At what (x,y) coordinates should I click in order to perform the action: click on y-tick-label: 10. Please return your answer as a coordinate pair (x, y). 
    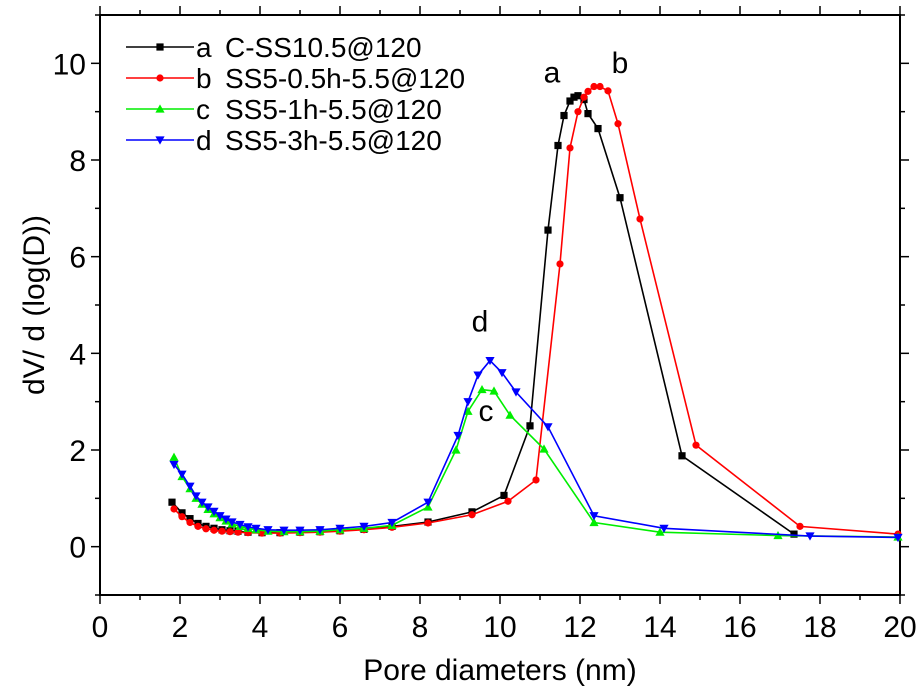
    Looking at the image, I should click on (69, 64).